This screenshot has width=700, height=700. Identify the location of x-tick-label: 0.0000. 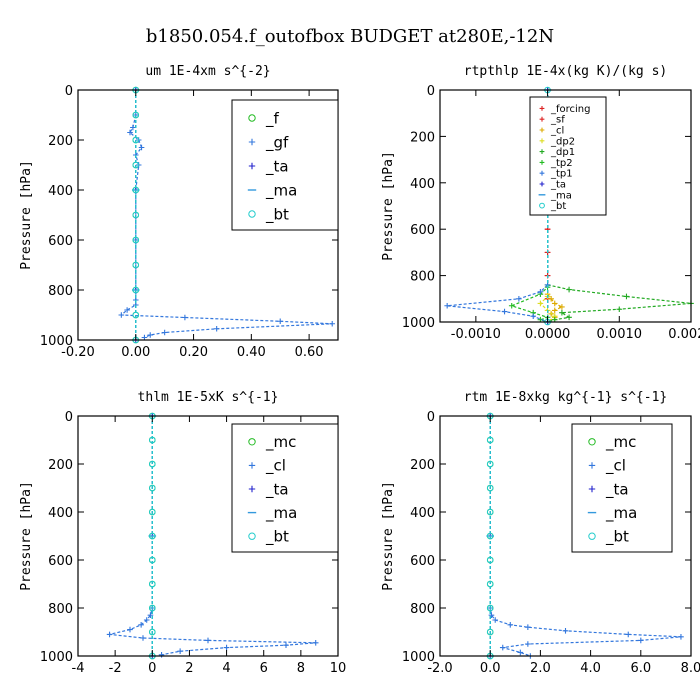
(548, 334).